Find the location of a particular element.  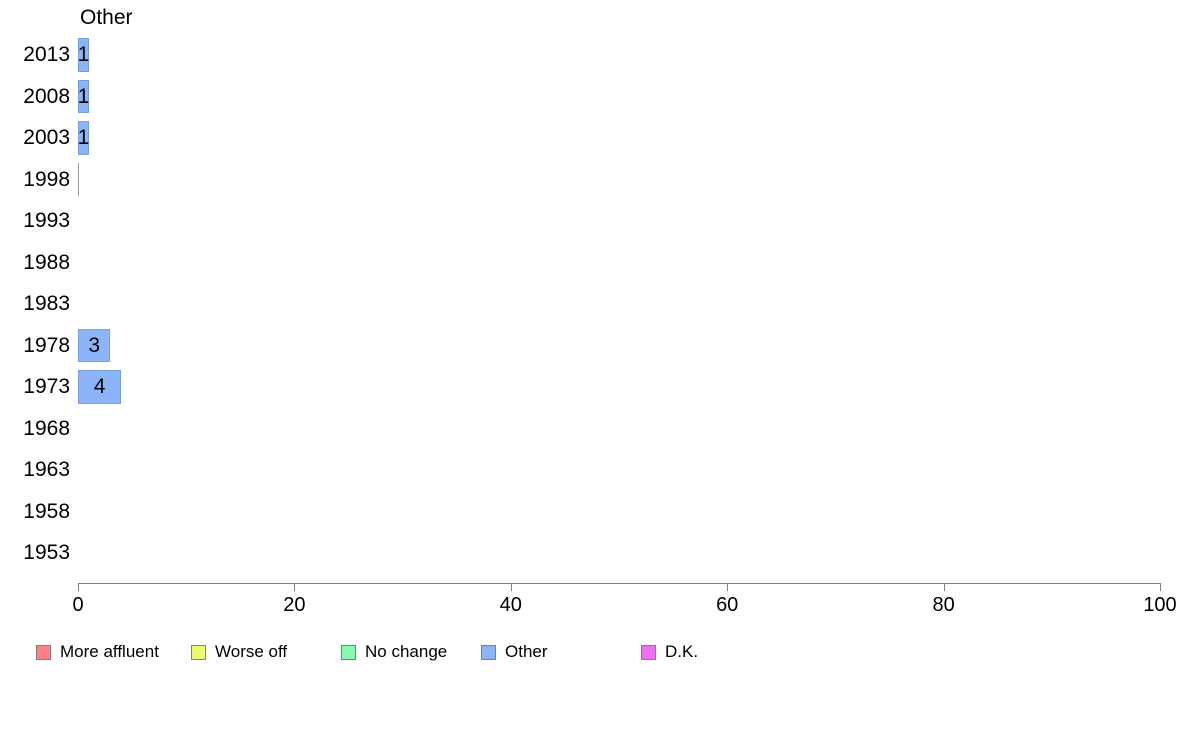

legend-item: D.K. is located at coordinates (669, 652).